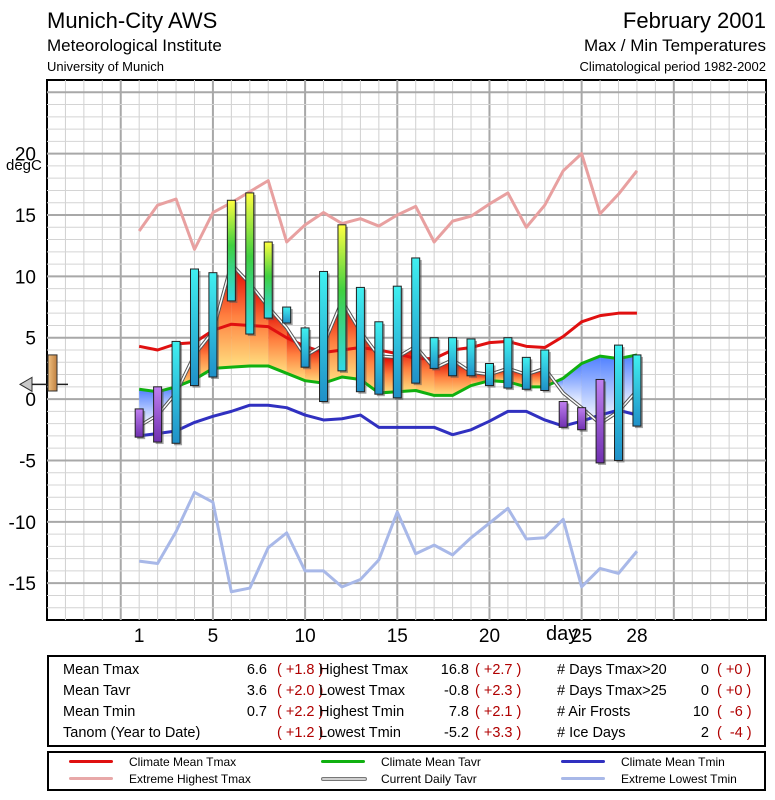 Image resolution: width=775 pixels, height=800 pixels. I want to click on stat-label: Lowest Tmin, so click(360, 733).